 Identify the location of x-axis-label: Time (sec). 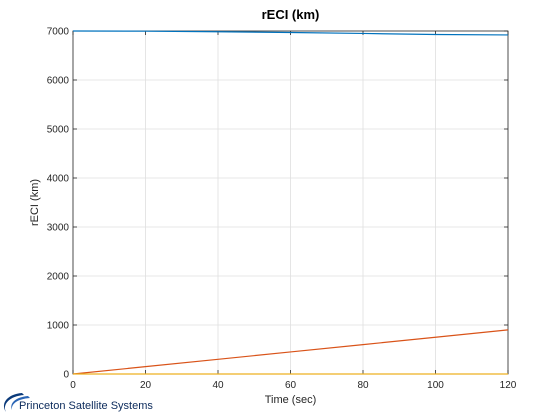
(291, 400).